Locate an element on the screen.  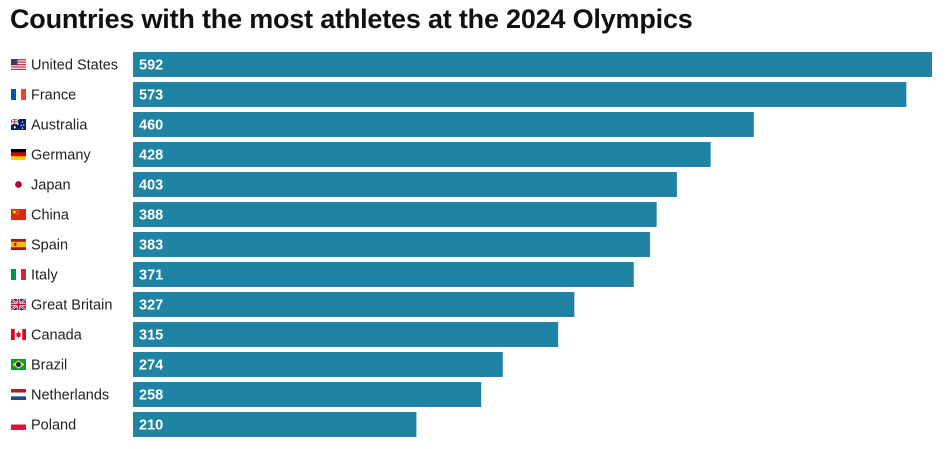
category-label: Great Britain is located at coordinates (71, 306).